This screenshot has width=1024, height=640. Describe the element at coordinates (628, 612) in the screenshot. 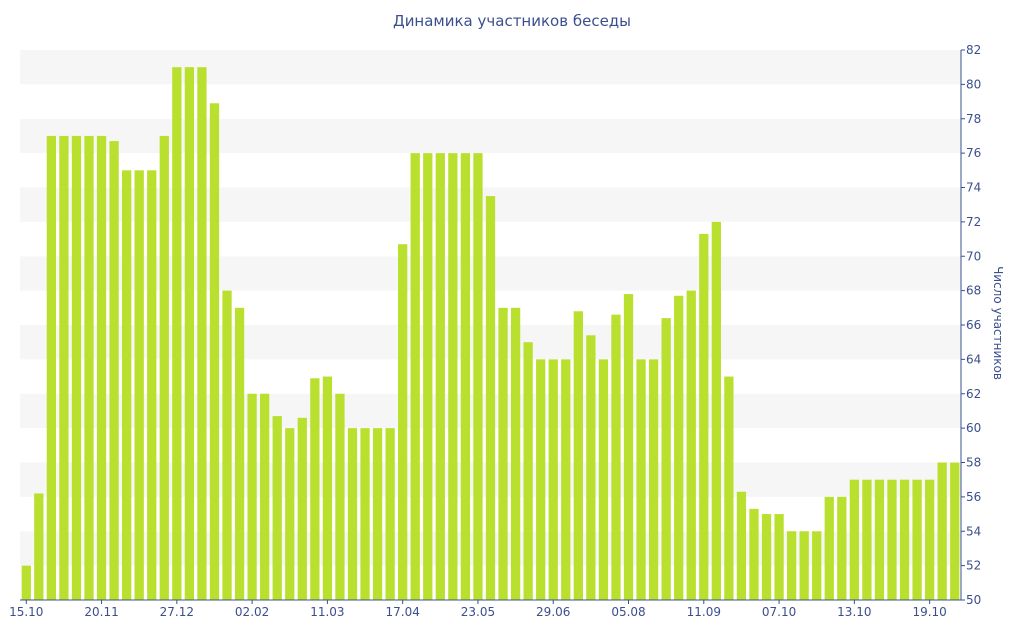

I see `x-tick-label: 05.08` at that location.